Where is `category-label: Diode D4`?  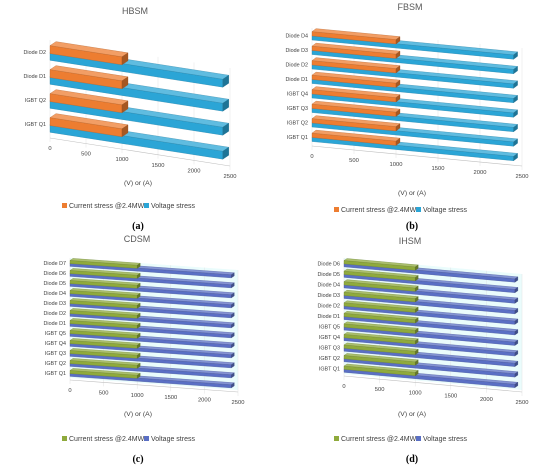 category-label: Diode D4 is located at coordinates (55, 294).